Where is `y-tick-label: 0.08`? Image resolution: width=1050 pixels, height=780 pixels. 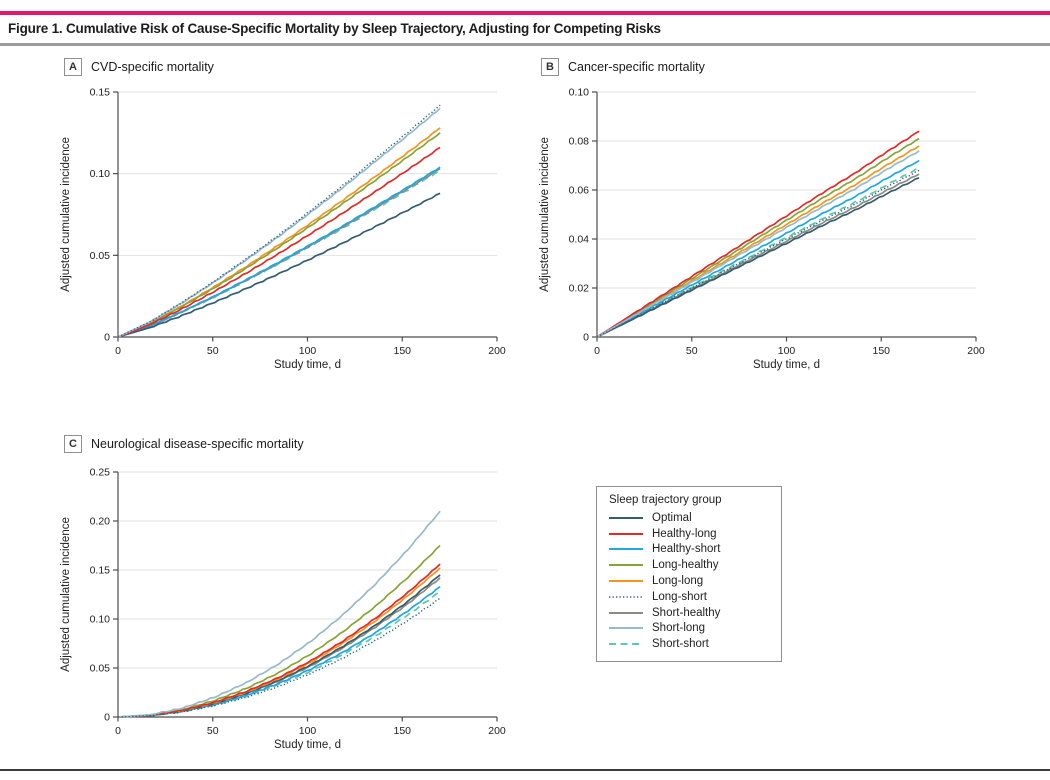
y-tick-label: 0.08 is located at coordinates (579, 142).